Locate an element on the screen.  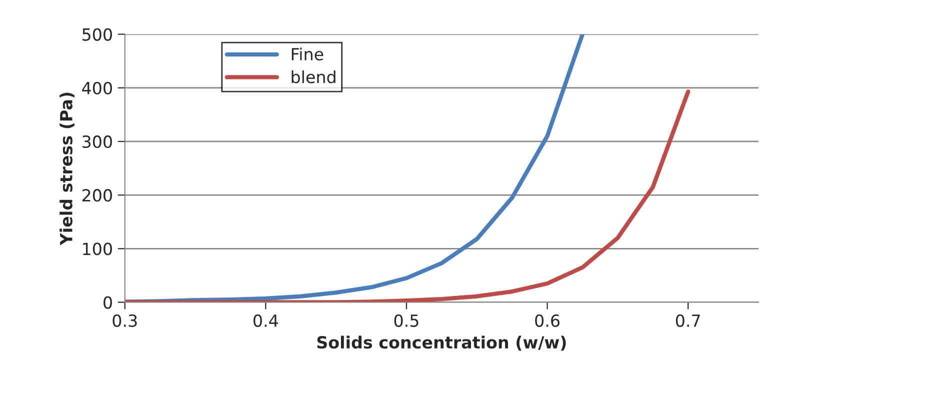
x-tick-label: 0.6 is located at coordinates (547, 320).